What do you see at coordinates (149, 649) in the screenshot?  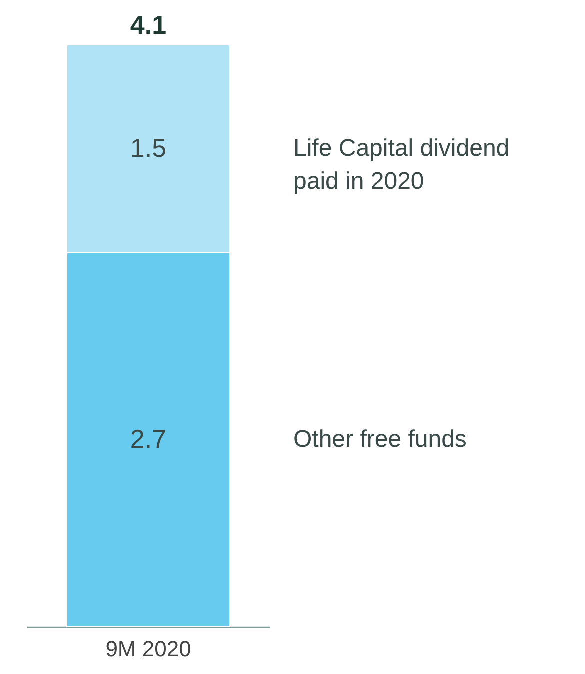 I see `x-tick-label: 9M 2020` at bounding box center [149, 649].